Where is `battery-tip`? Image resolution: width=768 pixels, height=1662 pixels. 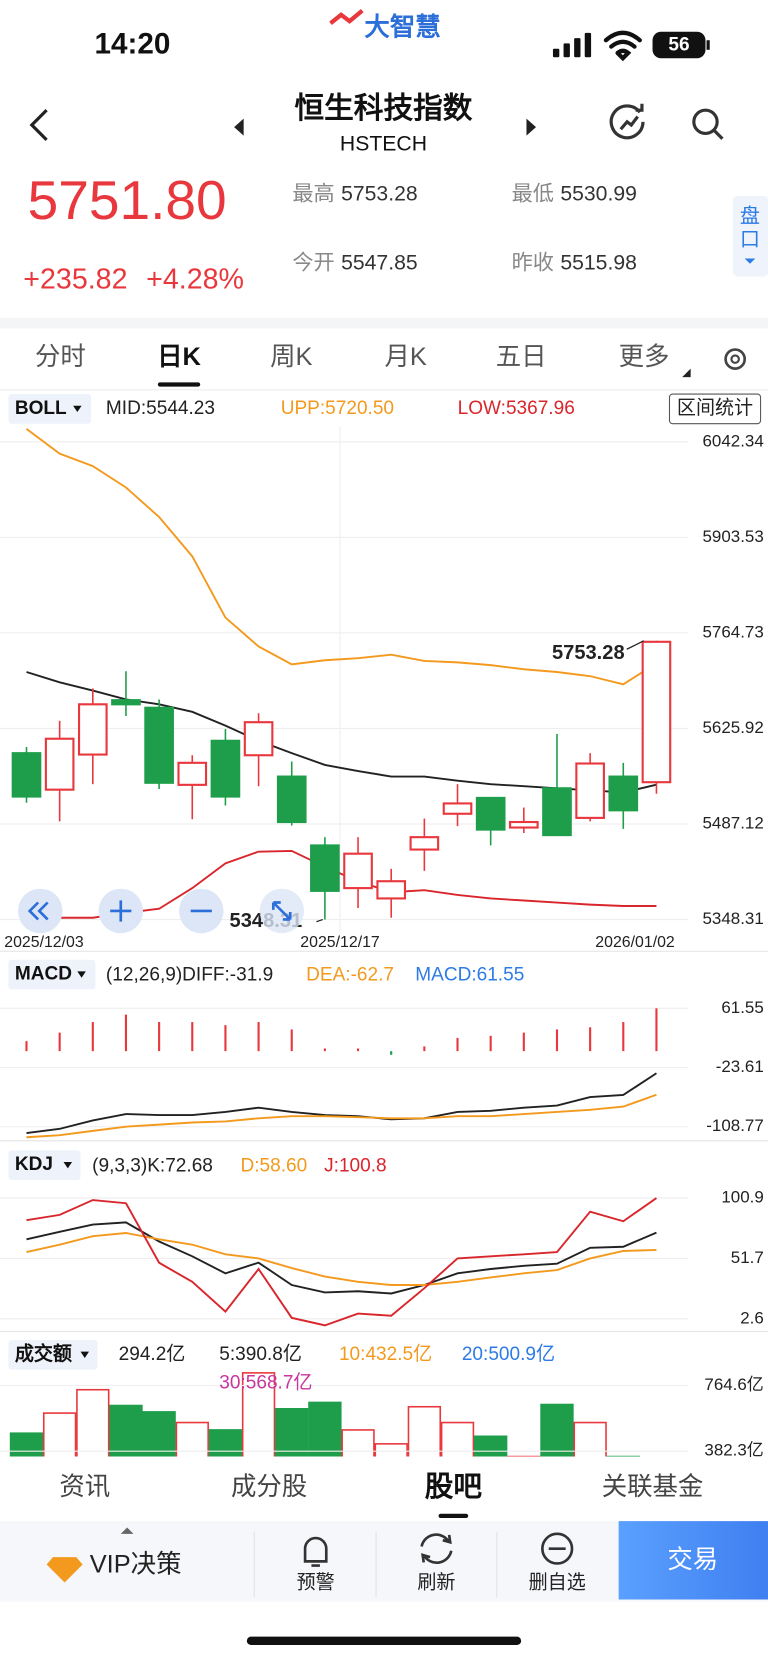 battery-tip is located at coordinates (708, 45).